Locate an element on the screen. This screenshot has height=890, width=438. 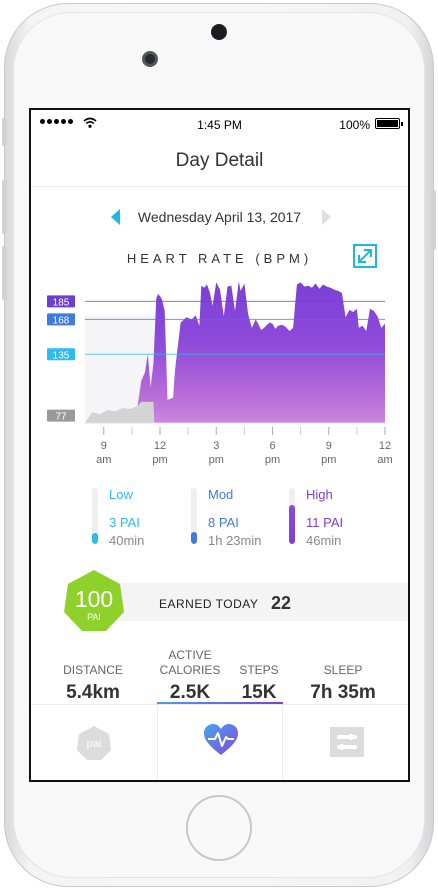
status-time: 1:45 PM is located at coordinates (219, 125).